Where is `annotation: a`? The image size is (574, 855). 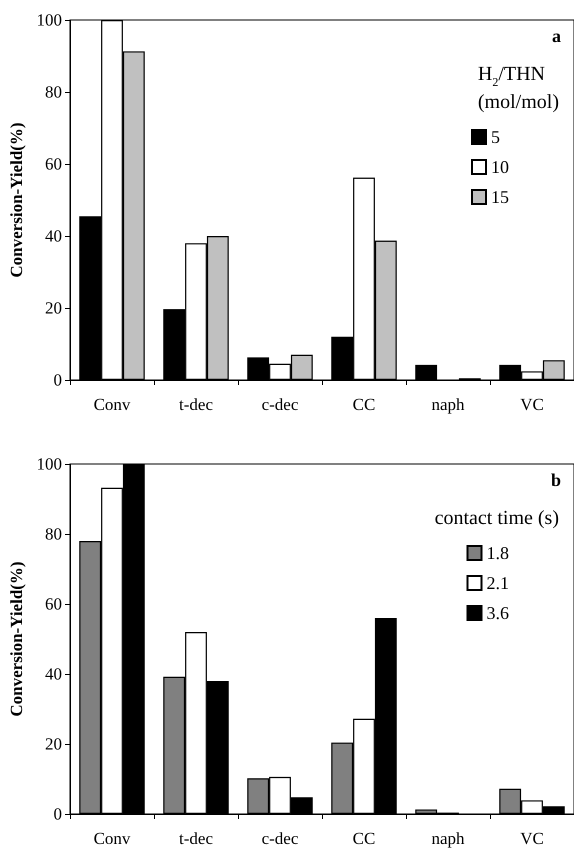 annotation: a is located at coordinates (556, 36).